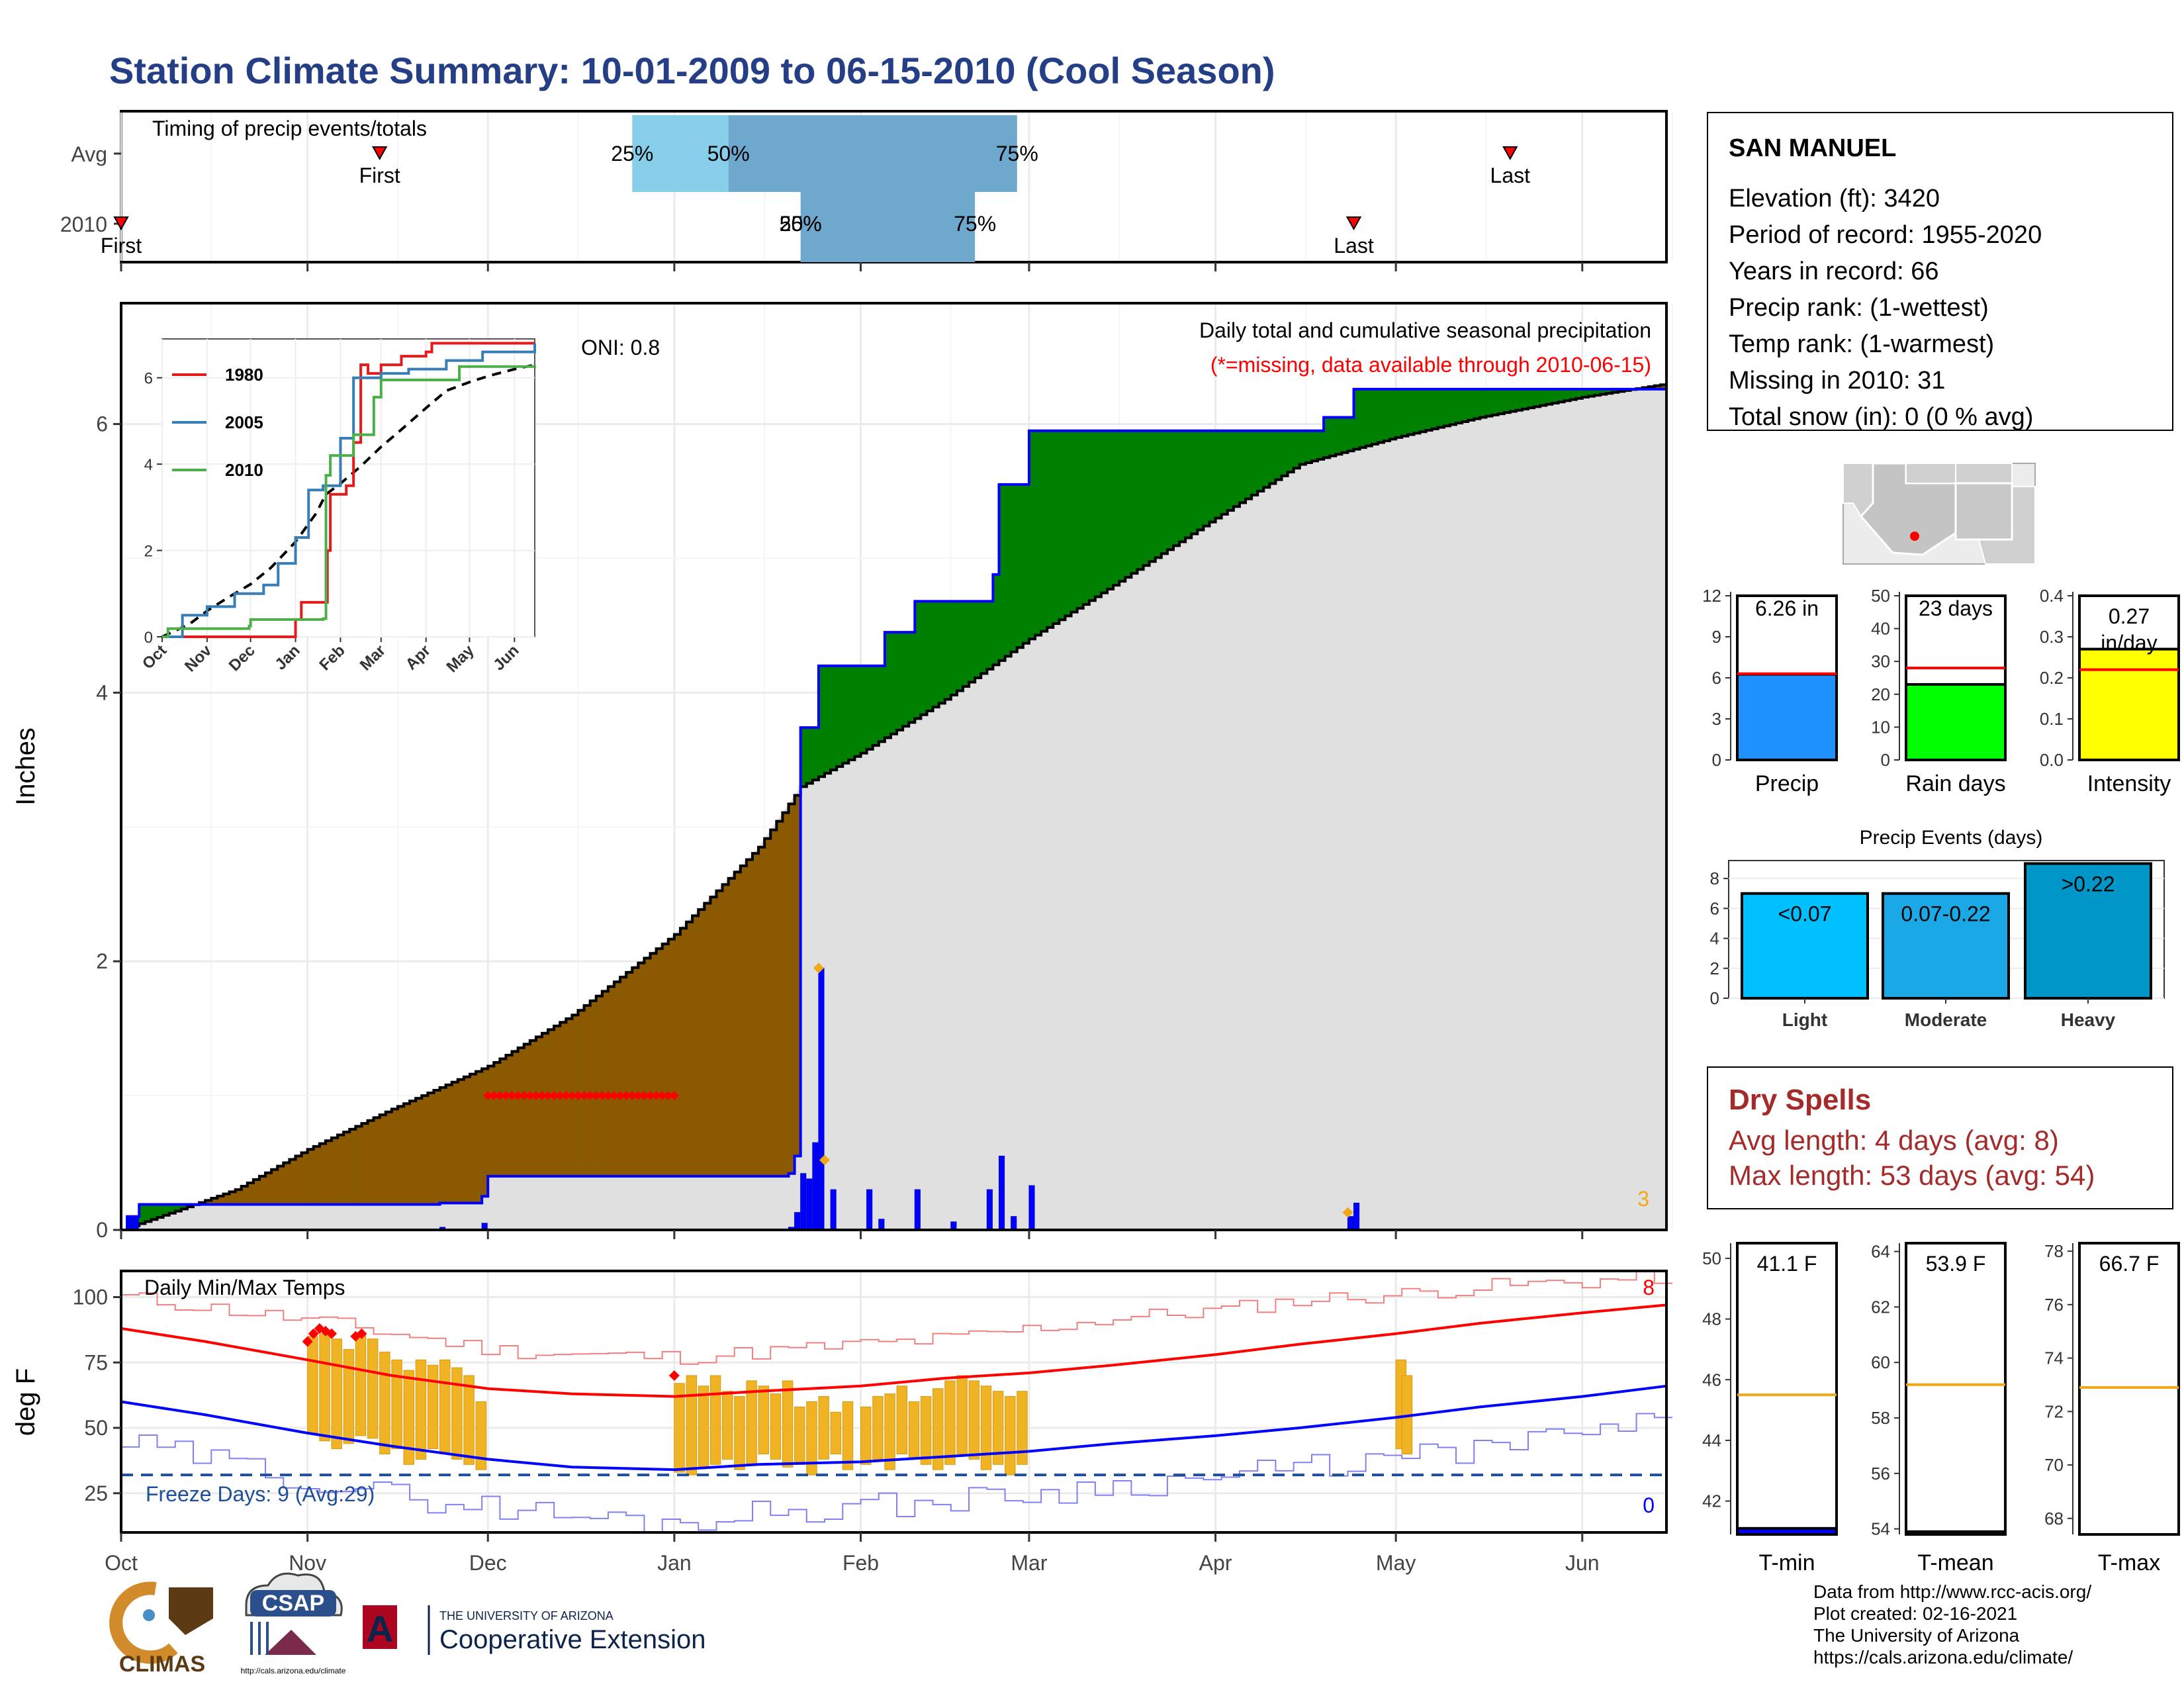  I want to click on events-y-tick-label: 2, so click(1715, 968).